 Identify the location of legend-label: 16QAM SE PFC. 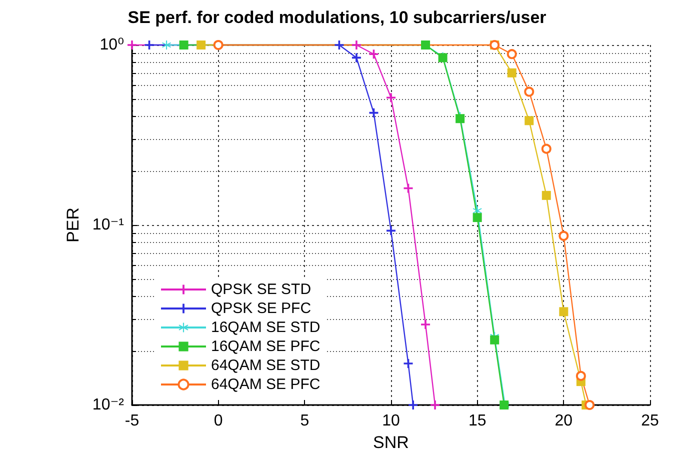
(265, 346).